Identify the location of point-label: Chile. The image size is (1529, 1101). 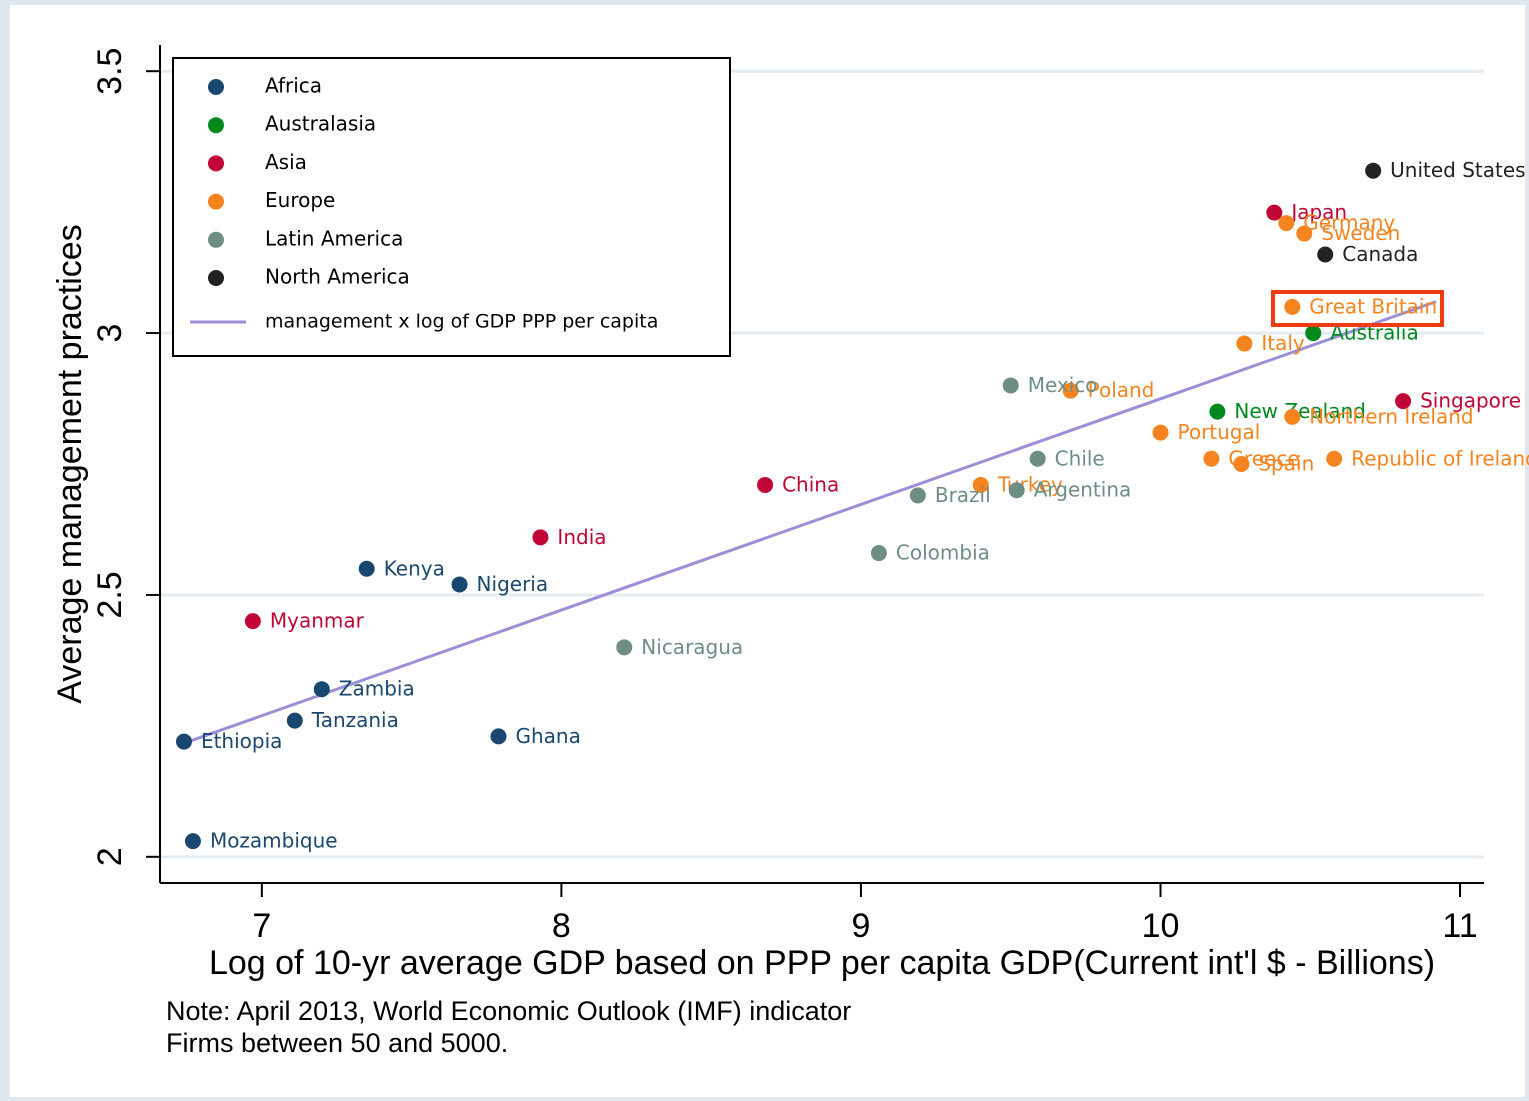
(1080, 458).